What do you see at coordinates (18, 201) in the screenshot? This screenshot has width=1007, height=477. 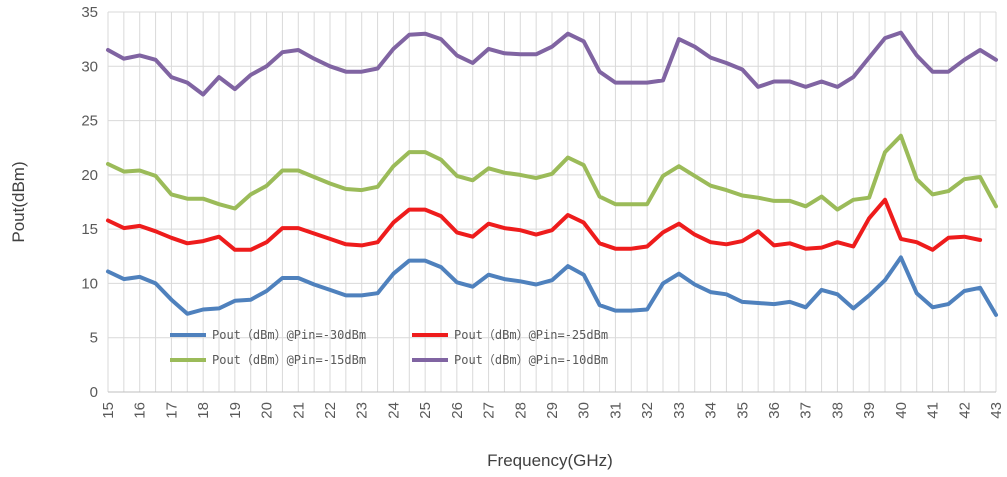 I see `y-axis-title: Pout(dBm)` at bounding box center [18, 201].